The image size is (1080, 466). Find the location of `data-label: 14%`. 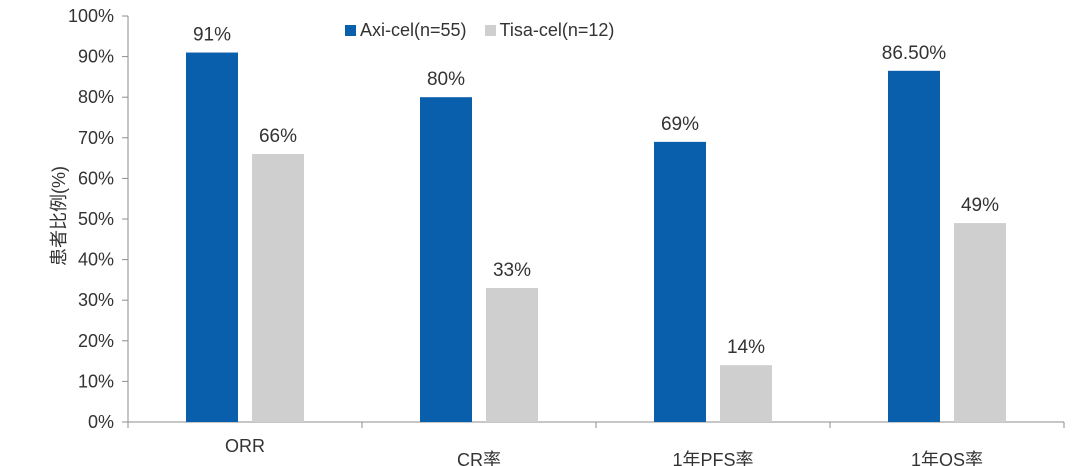

data-label: 14% is located at coordinates (746, 347).